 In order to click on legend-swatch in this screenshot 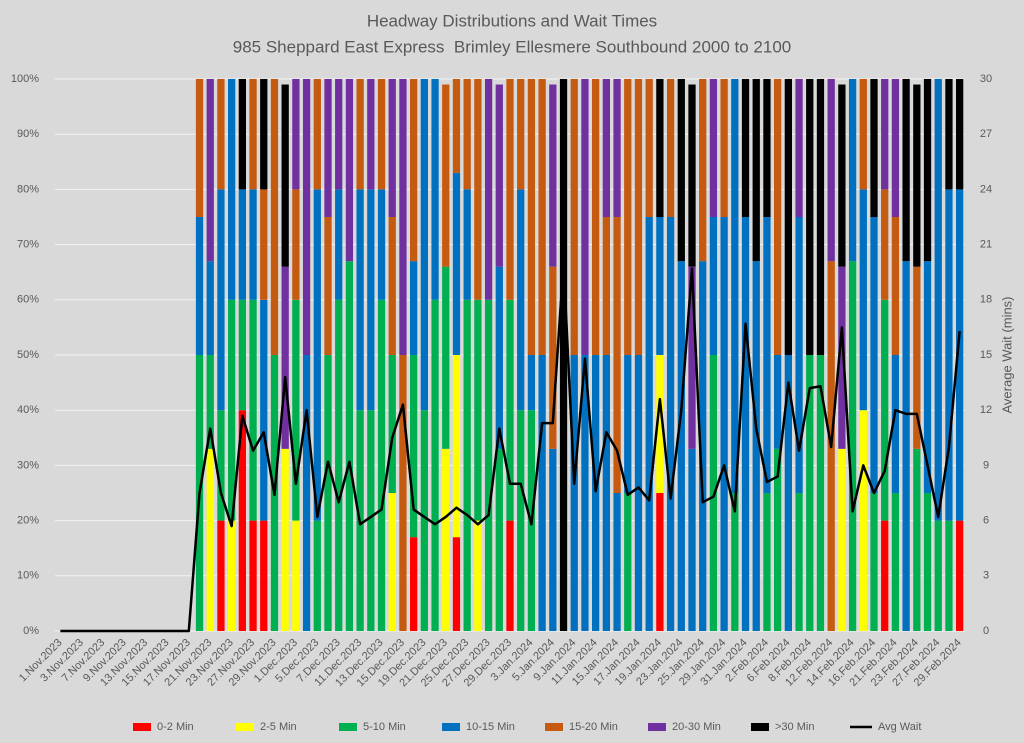, I will do `click(348, 727)`.